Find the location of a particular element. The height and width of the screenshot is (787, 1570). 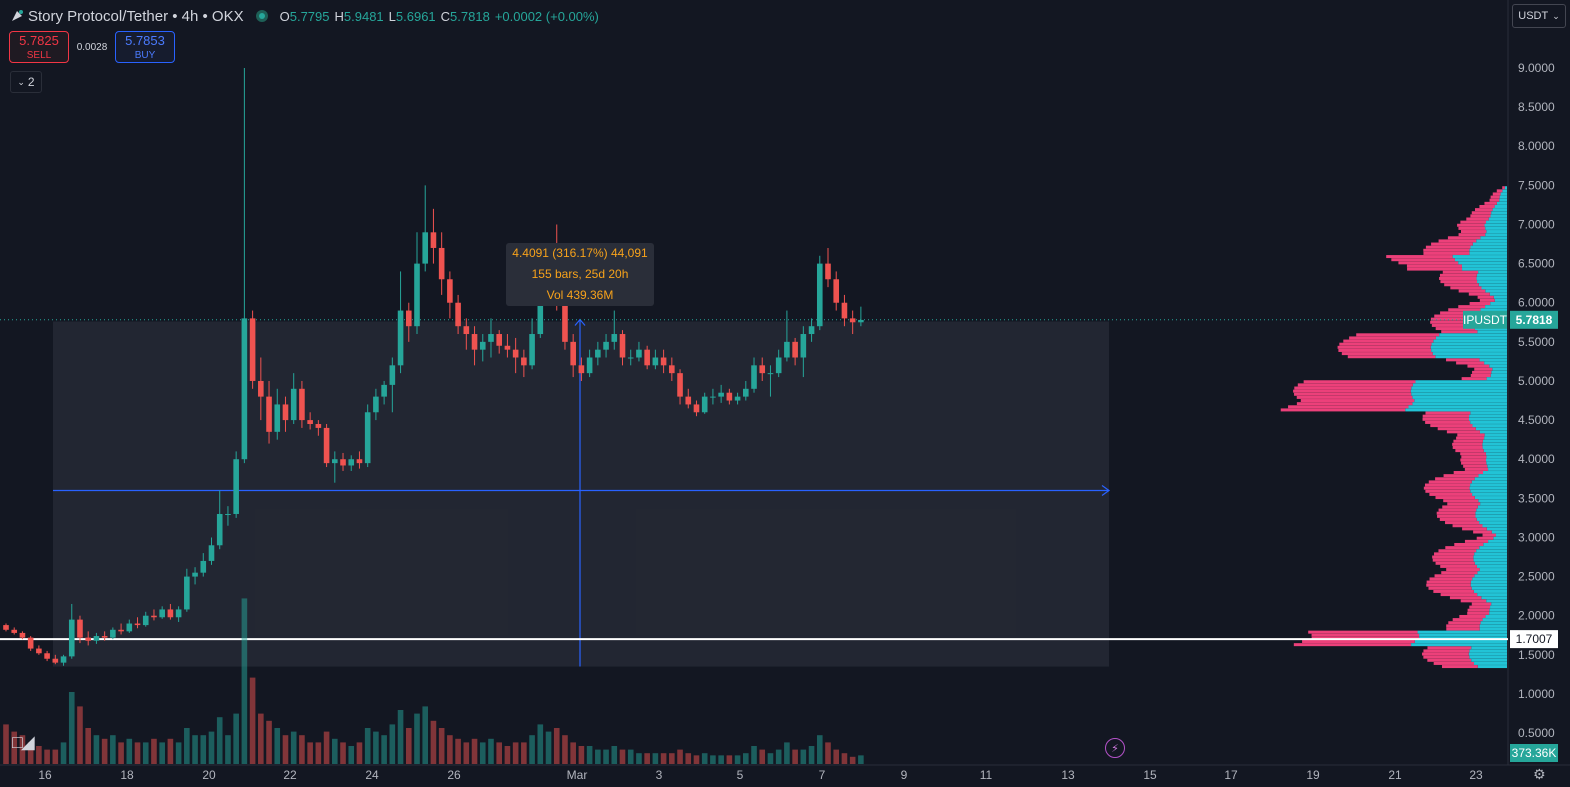

y-tick-label: 4.5000 is located at coordinates (1536, 420).